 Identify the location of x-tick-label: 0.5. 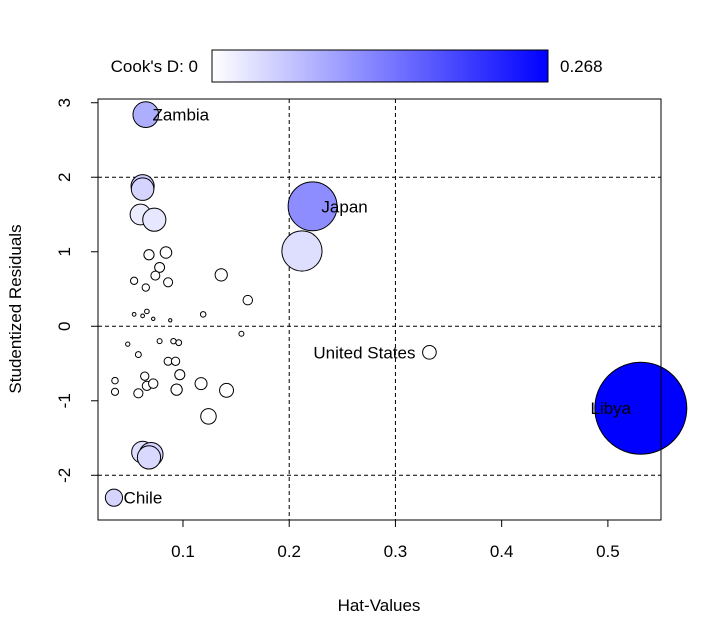
(608, 551).